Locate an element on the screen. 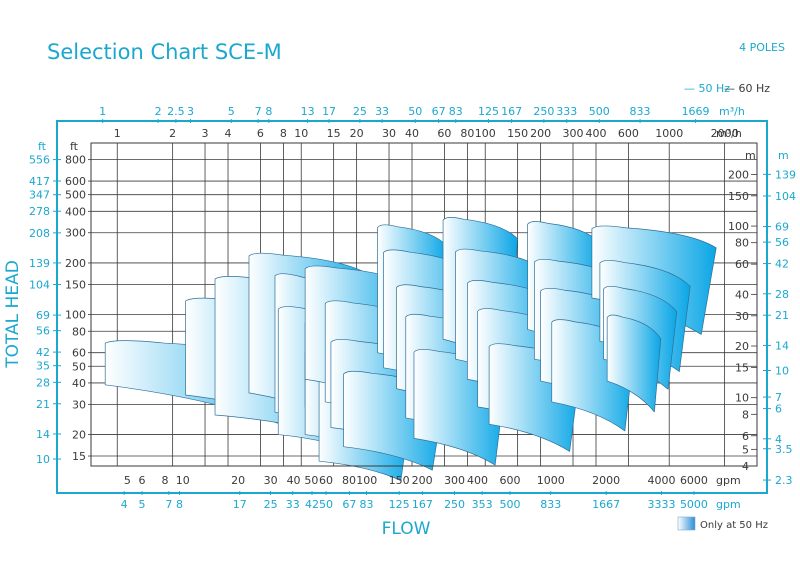 This screenshot has width=800, height=576. y-tick-label-right-50hz: 2.3 is located at coordinates (784, 480).